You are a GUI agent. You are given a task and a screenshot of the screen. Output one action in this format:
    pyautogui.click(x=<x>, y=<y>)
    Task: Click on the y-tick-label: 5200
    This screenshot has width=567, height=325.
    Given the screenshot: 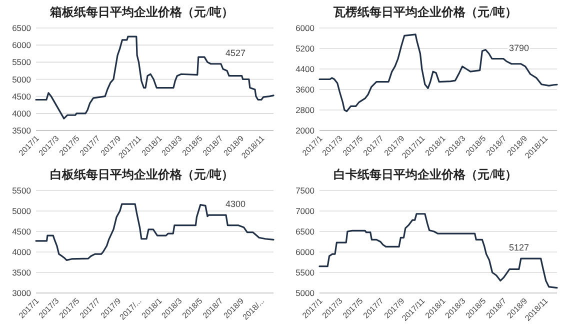 What is the action you would take?
    pyautogui.click(x=305, y=49)
    